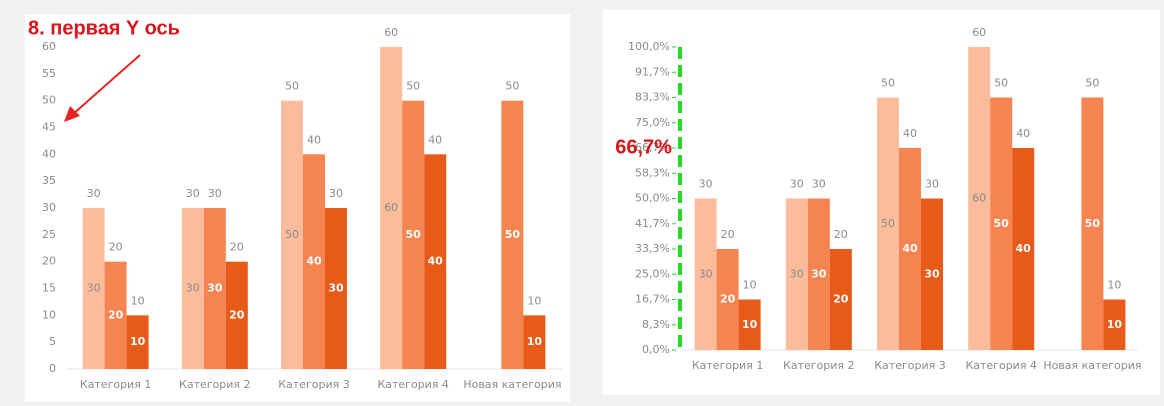  What do you see at coordinates (652, 97) in the screenshot?
I see `y-tick-label: 83,3%` at bounding box center [652, 97].